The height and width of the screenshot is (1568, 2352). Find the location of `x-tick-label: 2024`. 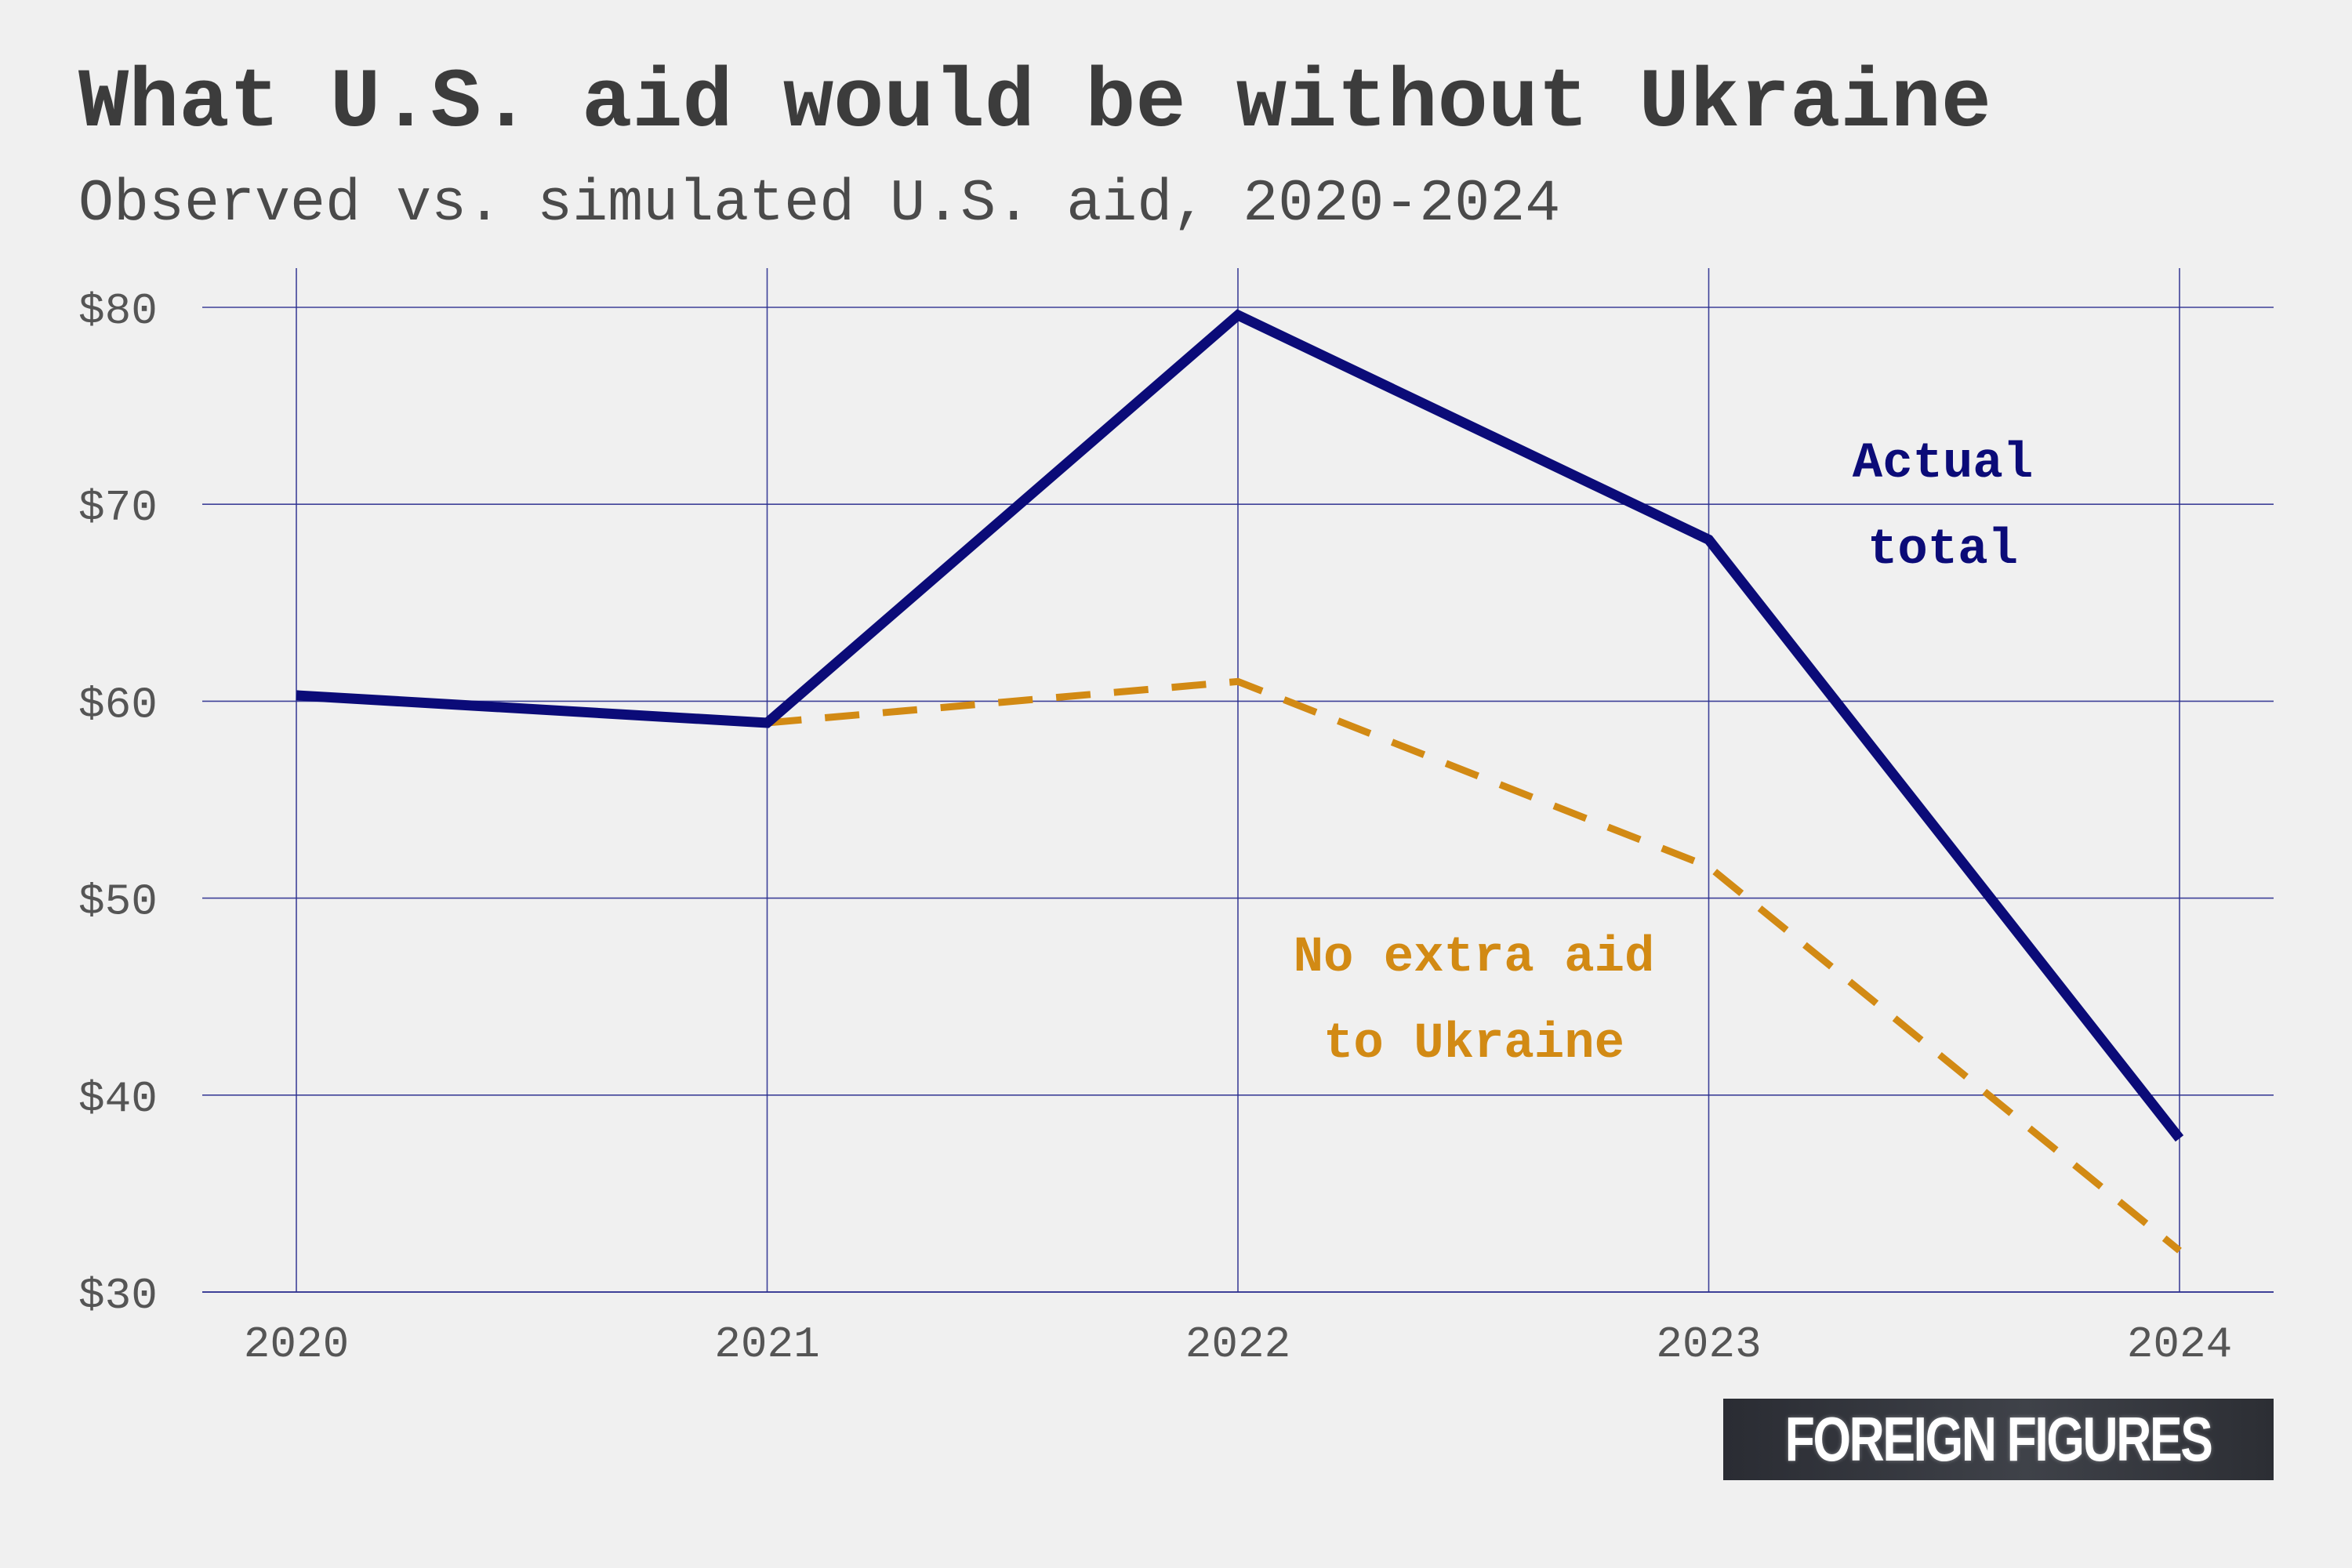

x-tick-label: 2024 is located at coordinates (2179, 1344).